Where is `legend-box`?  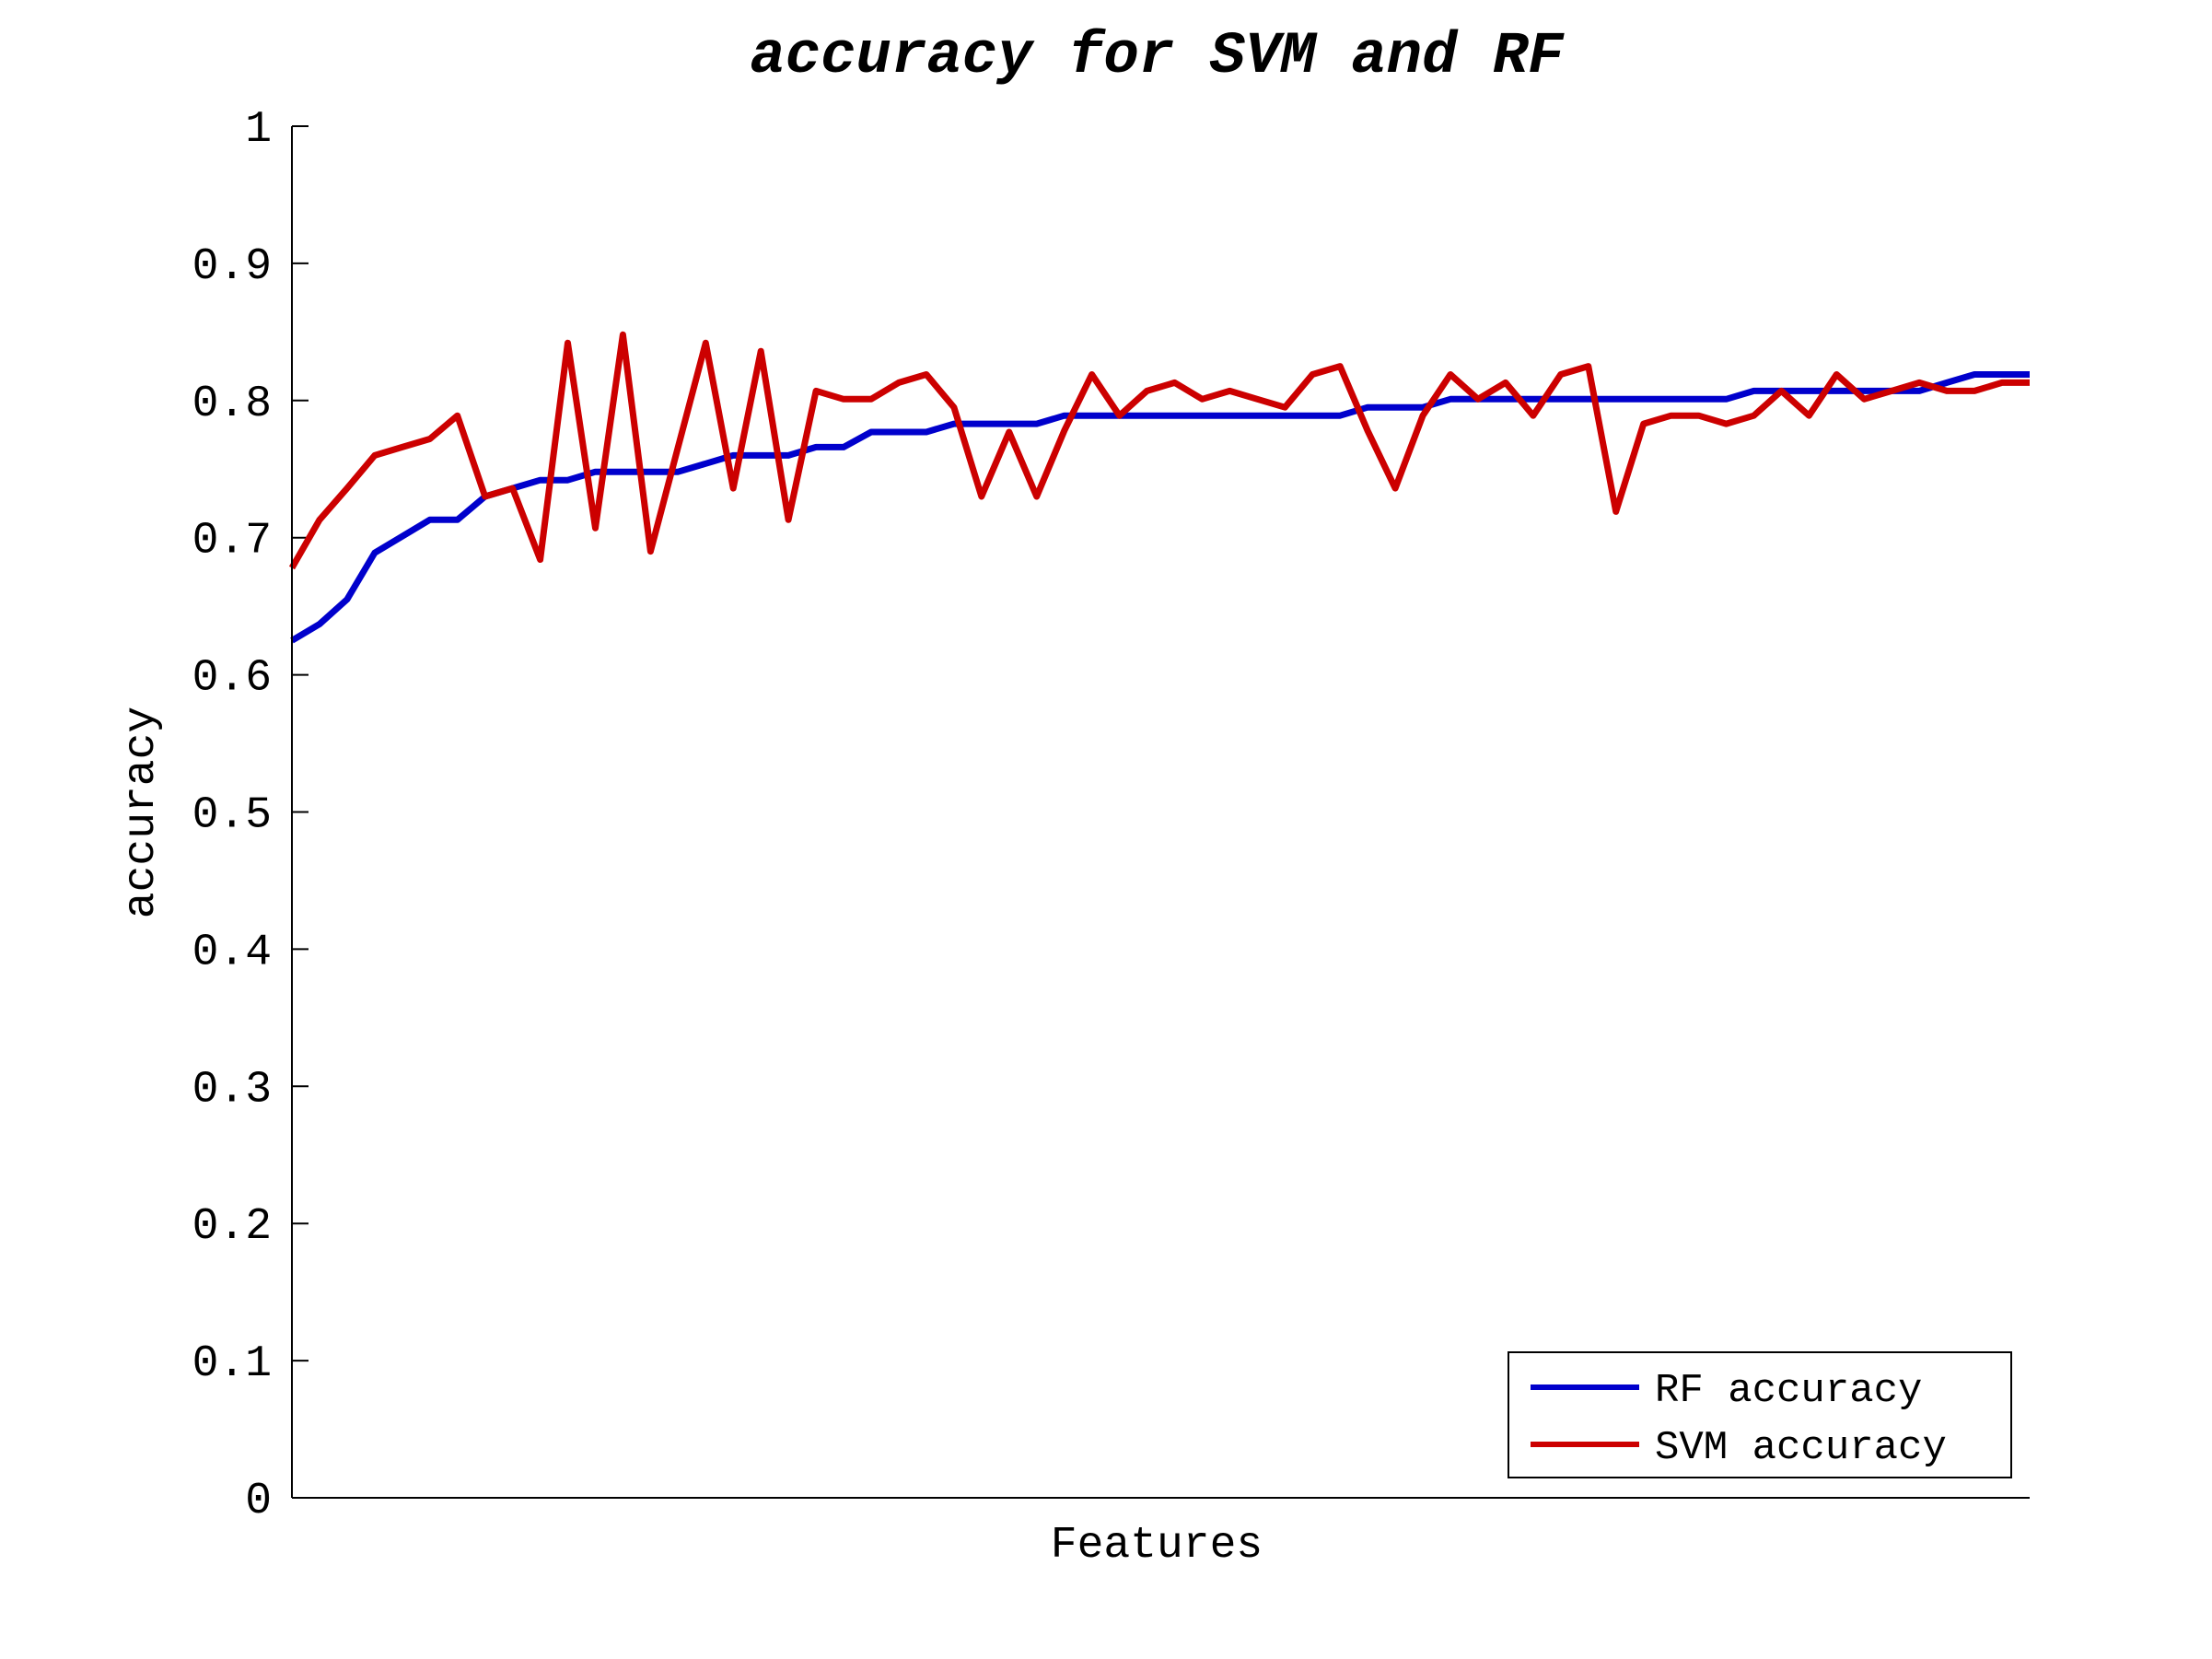
legend-box is located at coordinates (1760, 1414).